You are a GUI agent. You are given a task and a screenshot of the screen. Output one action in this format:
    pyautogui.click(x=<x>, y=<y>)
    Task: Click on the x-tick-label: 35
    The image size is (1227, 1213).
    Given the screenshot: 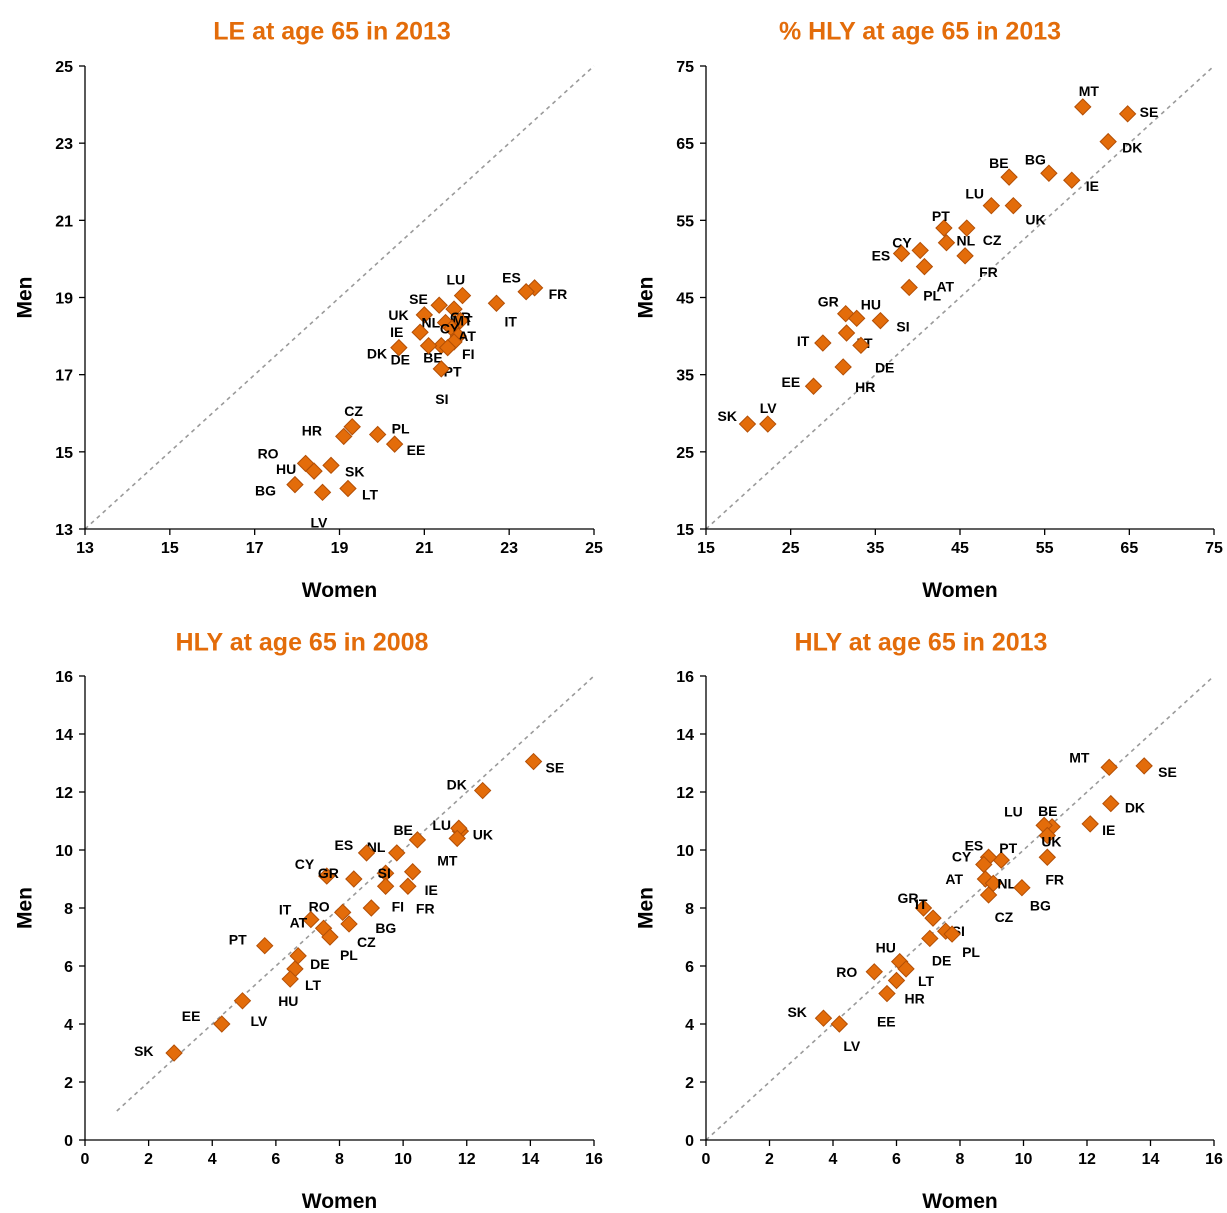 What is the action you would take?
    pyautogui.click(x=875, y=548)
    